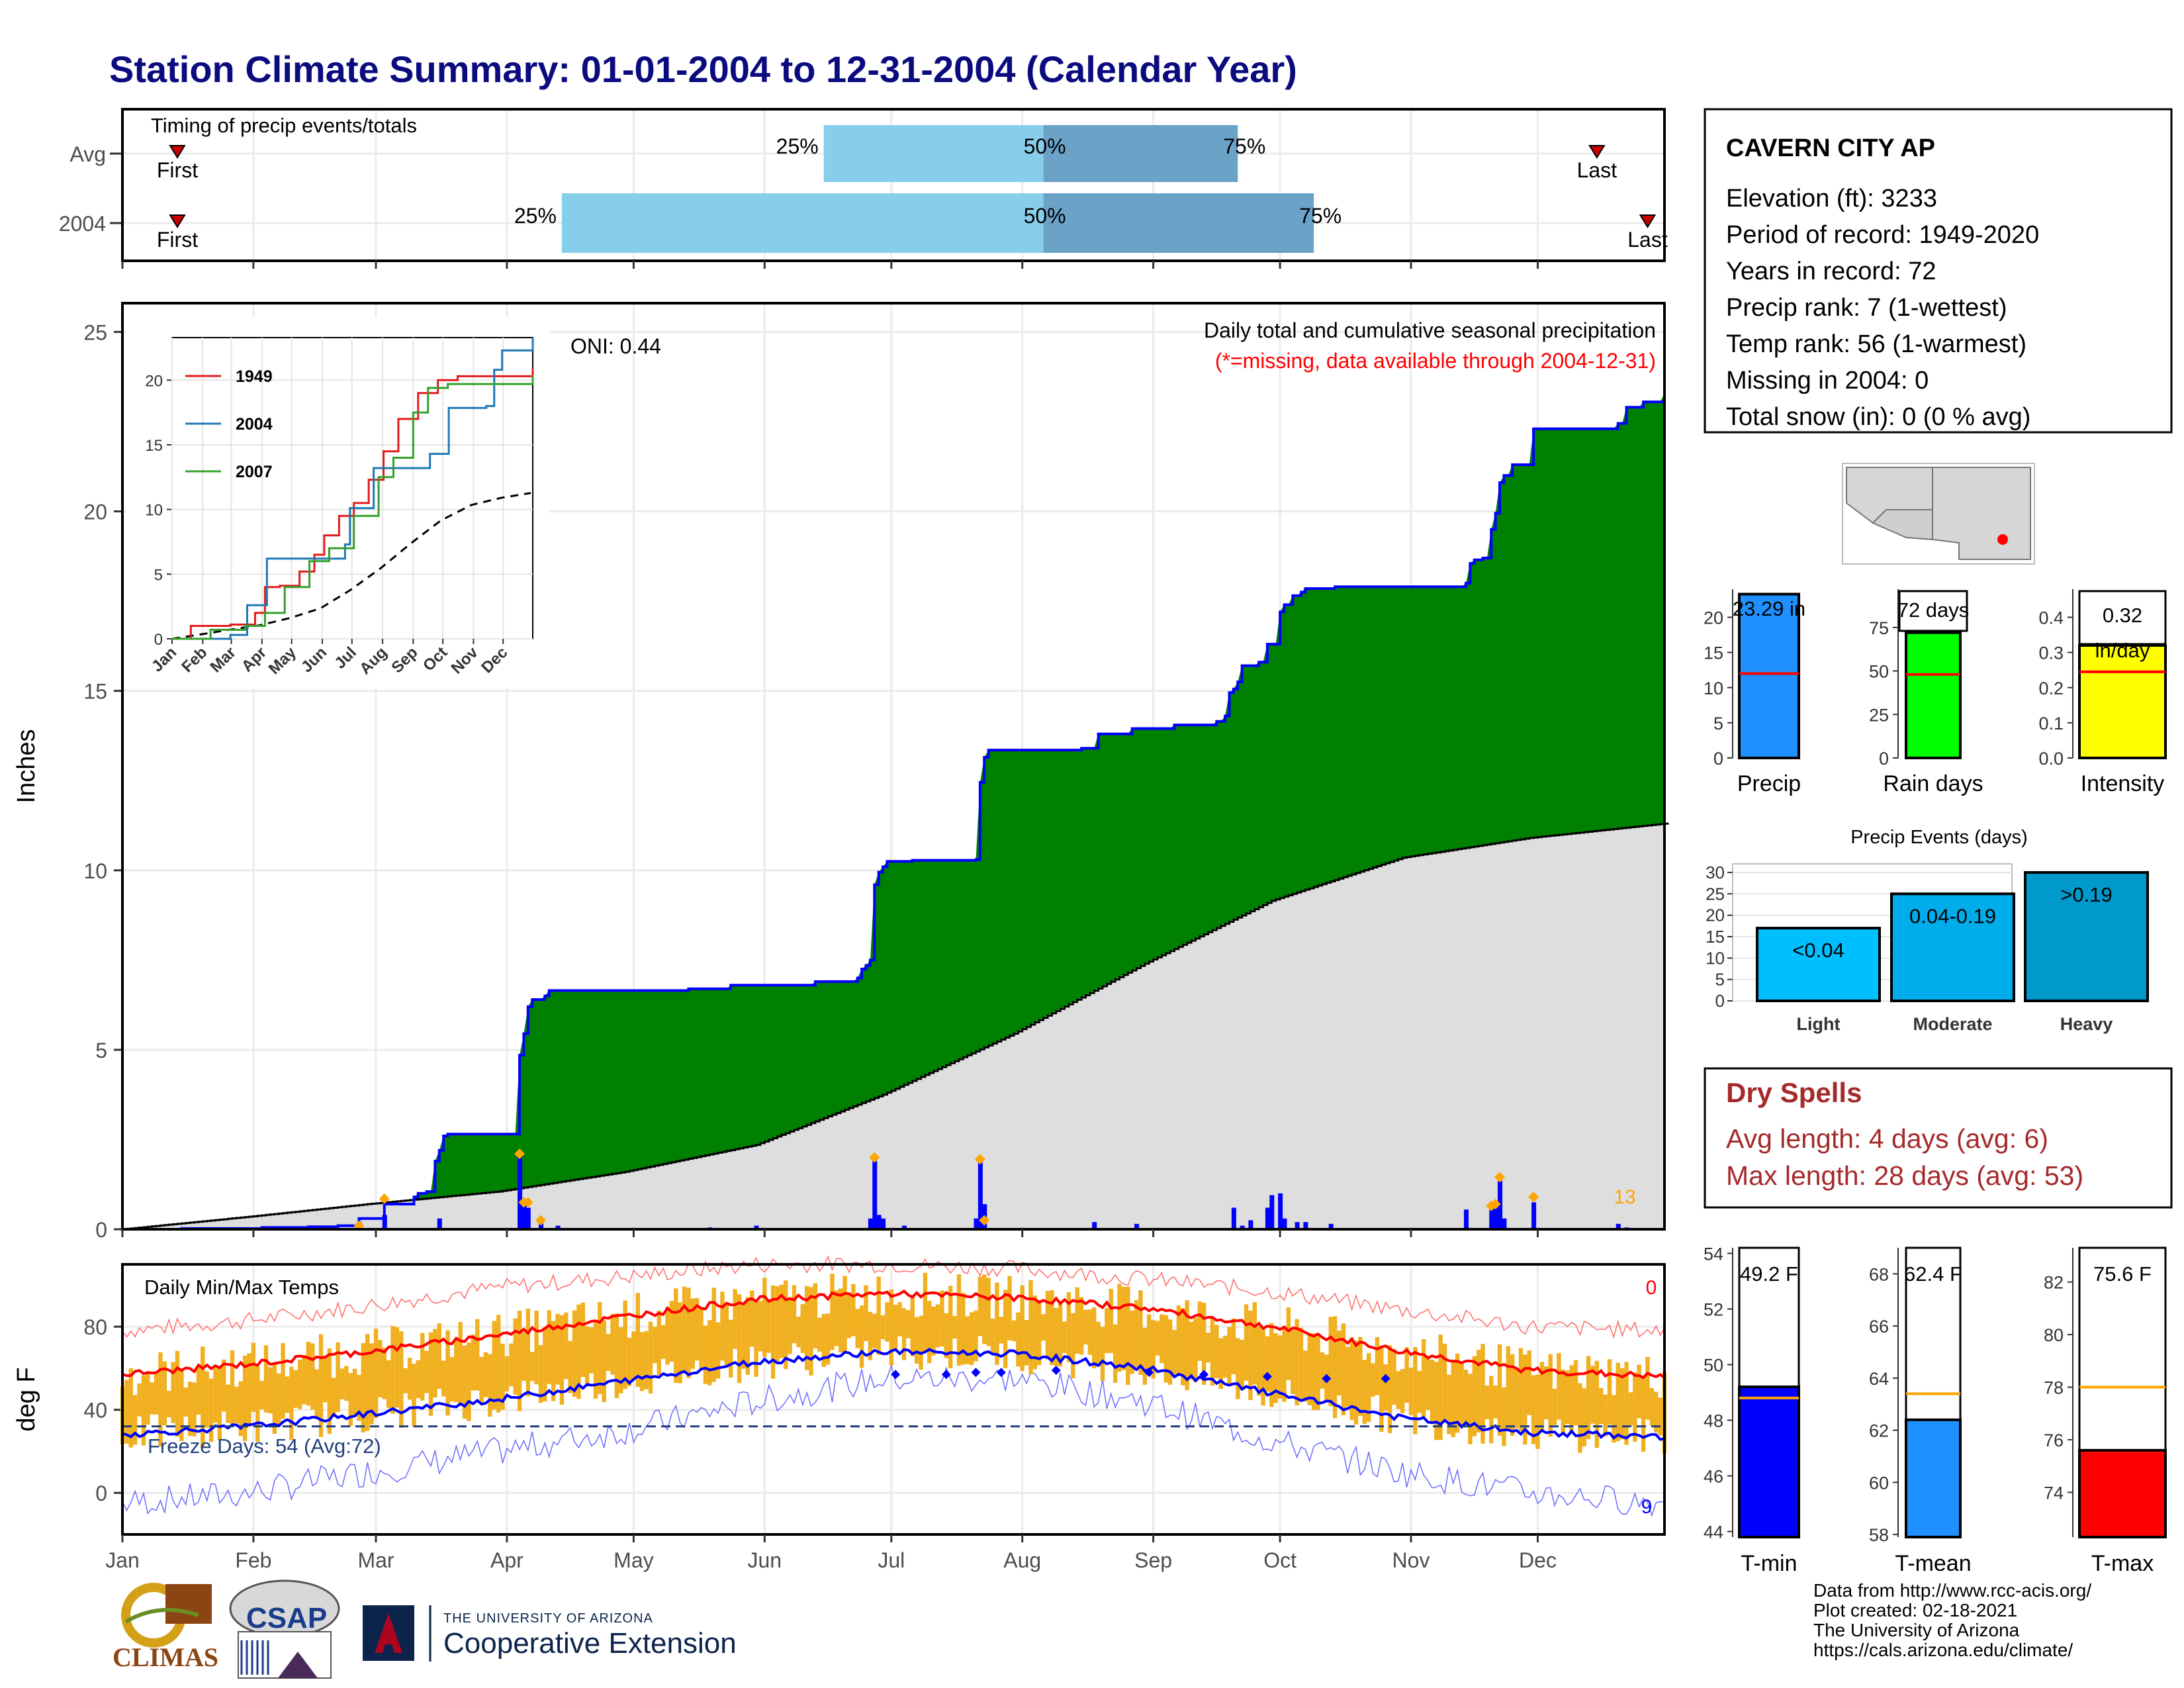 This screenshot has width=2184, height=1688. Describe the element at coordinates (1818, 964) in the screenshot. I see `event-bar-Light` at that location.